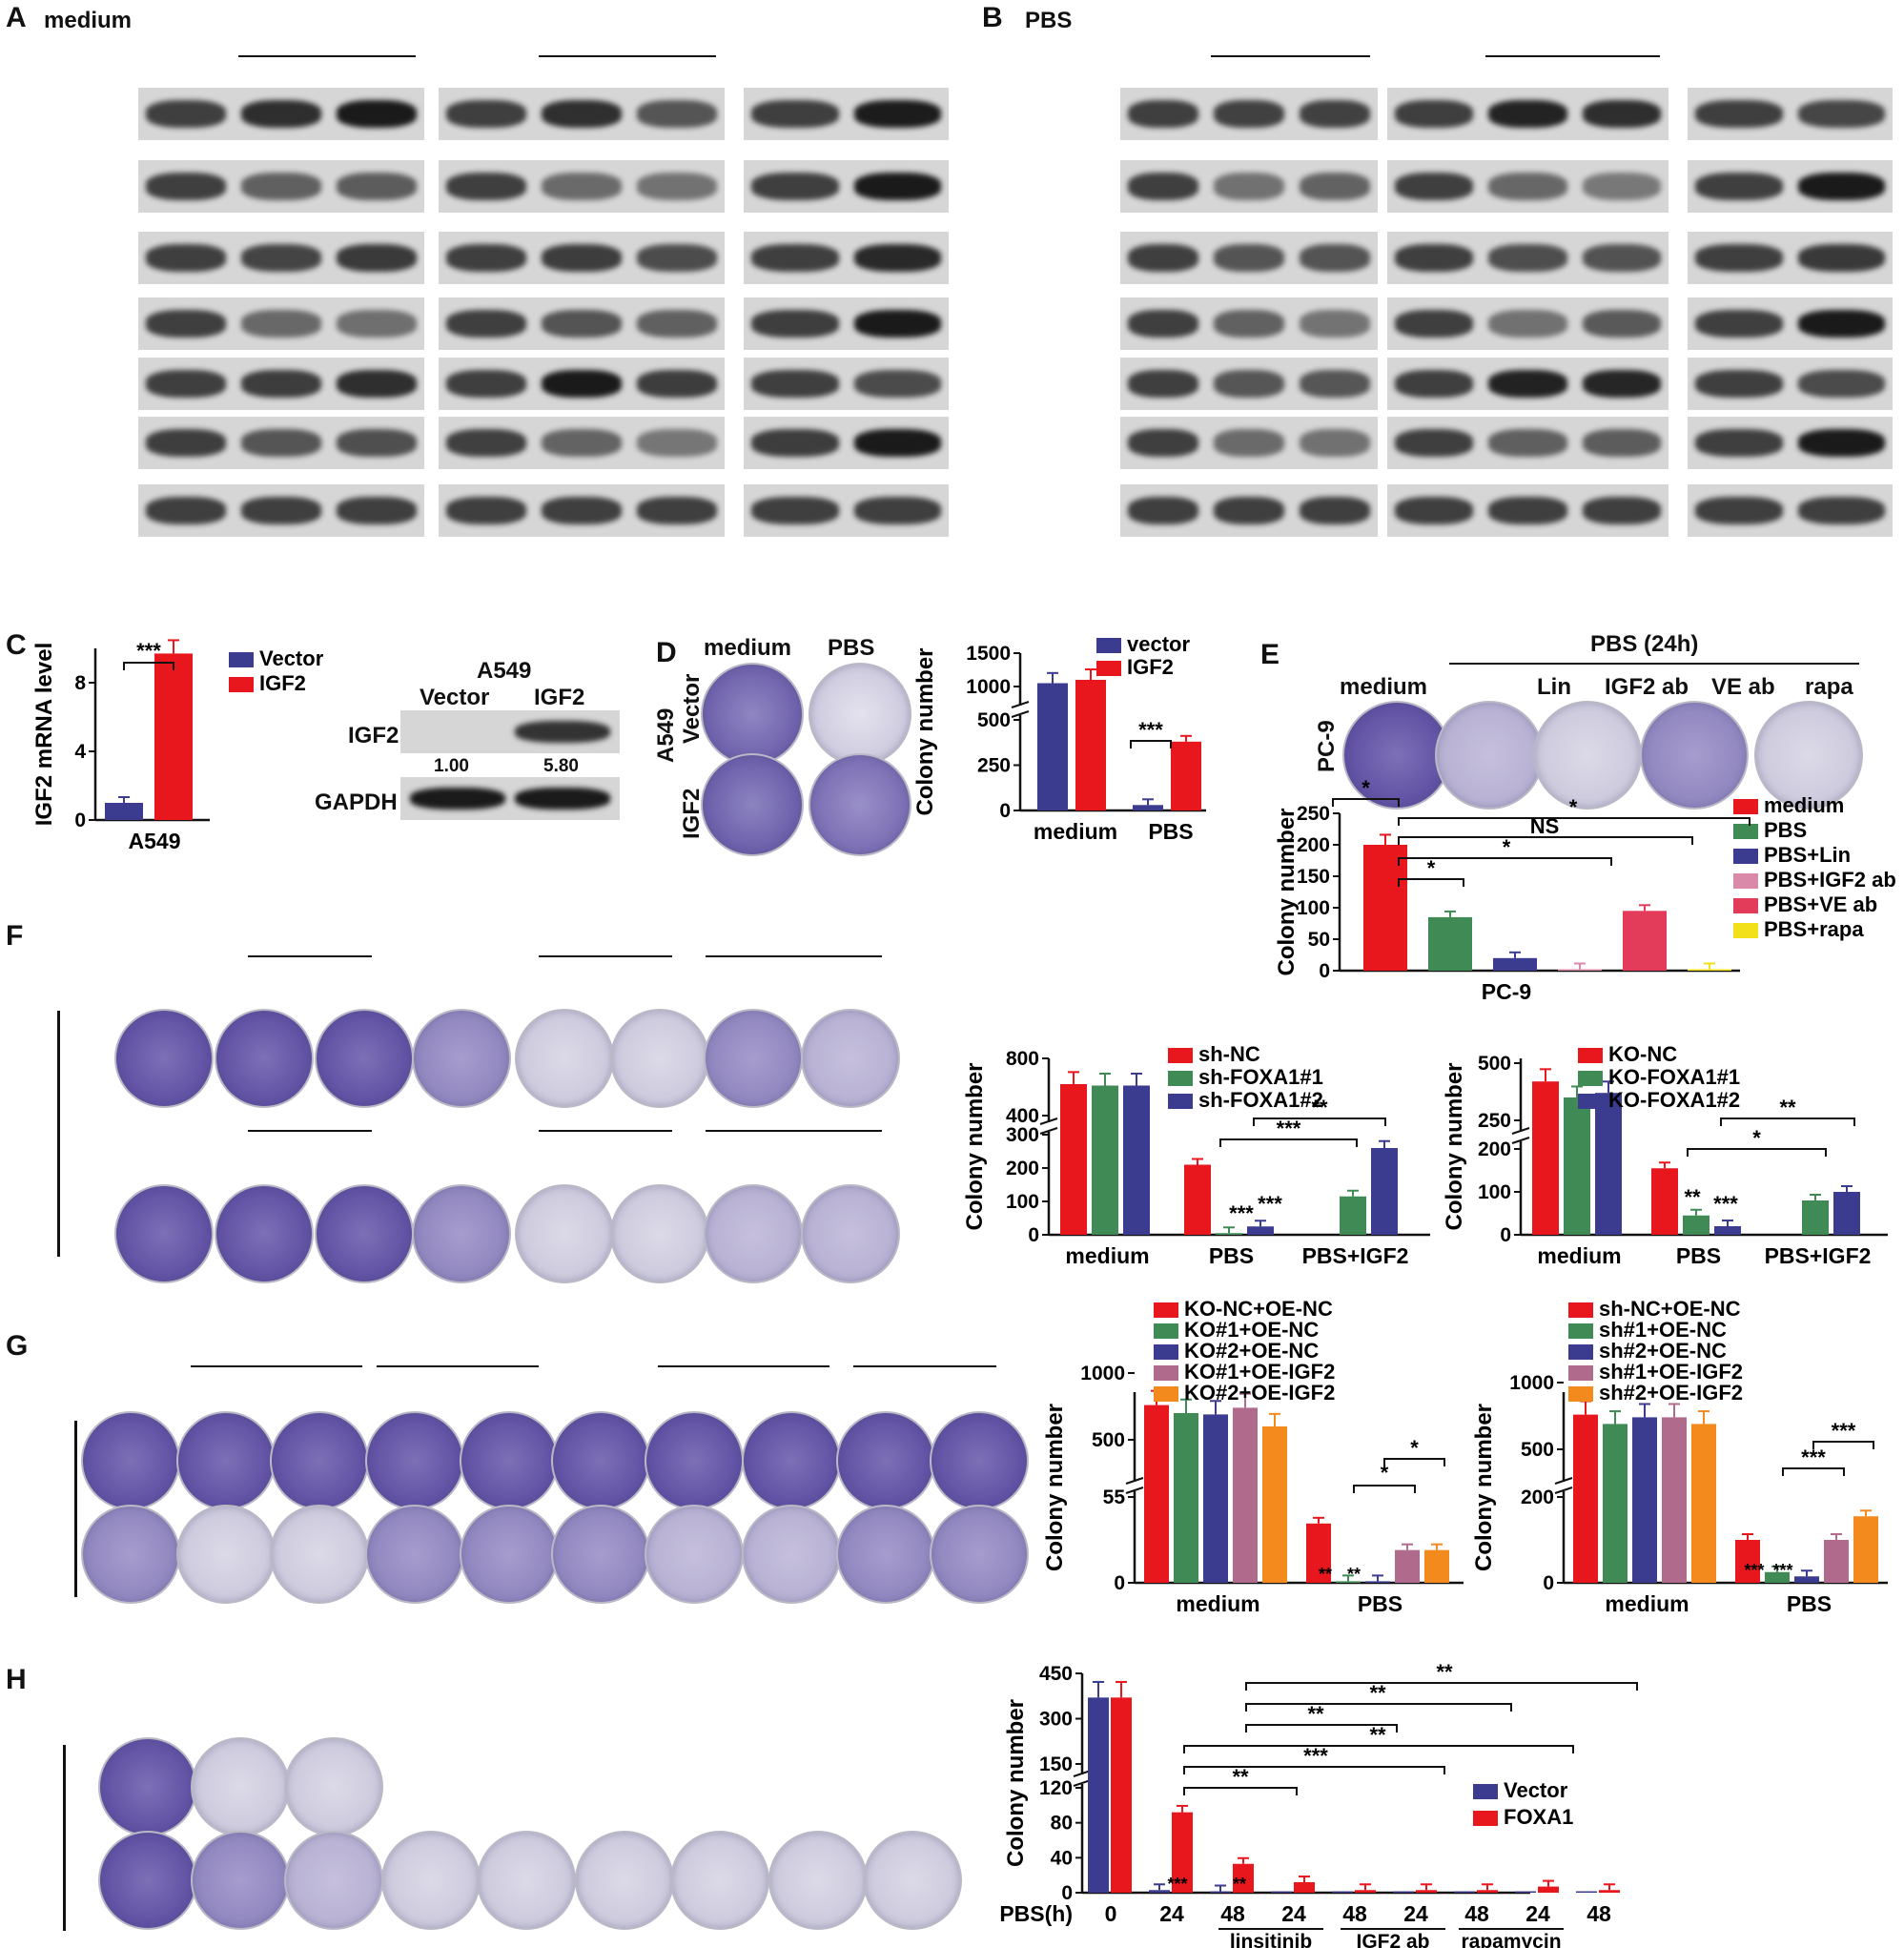 This screenshot has width=1904, height=1948. Describe the element at coordinates (1259, 1372) in the screenshot. I see `legend-entry: KO#1+OE-IGF2` at that location.